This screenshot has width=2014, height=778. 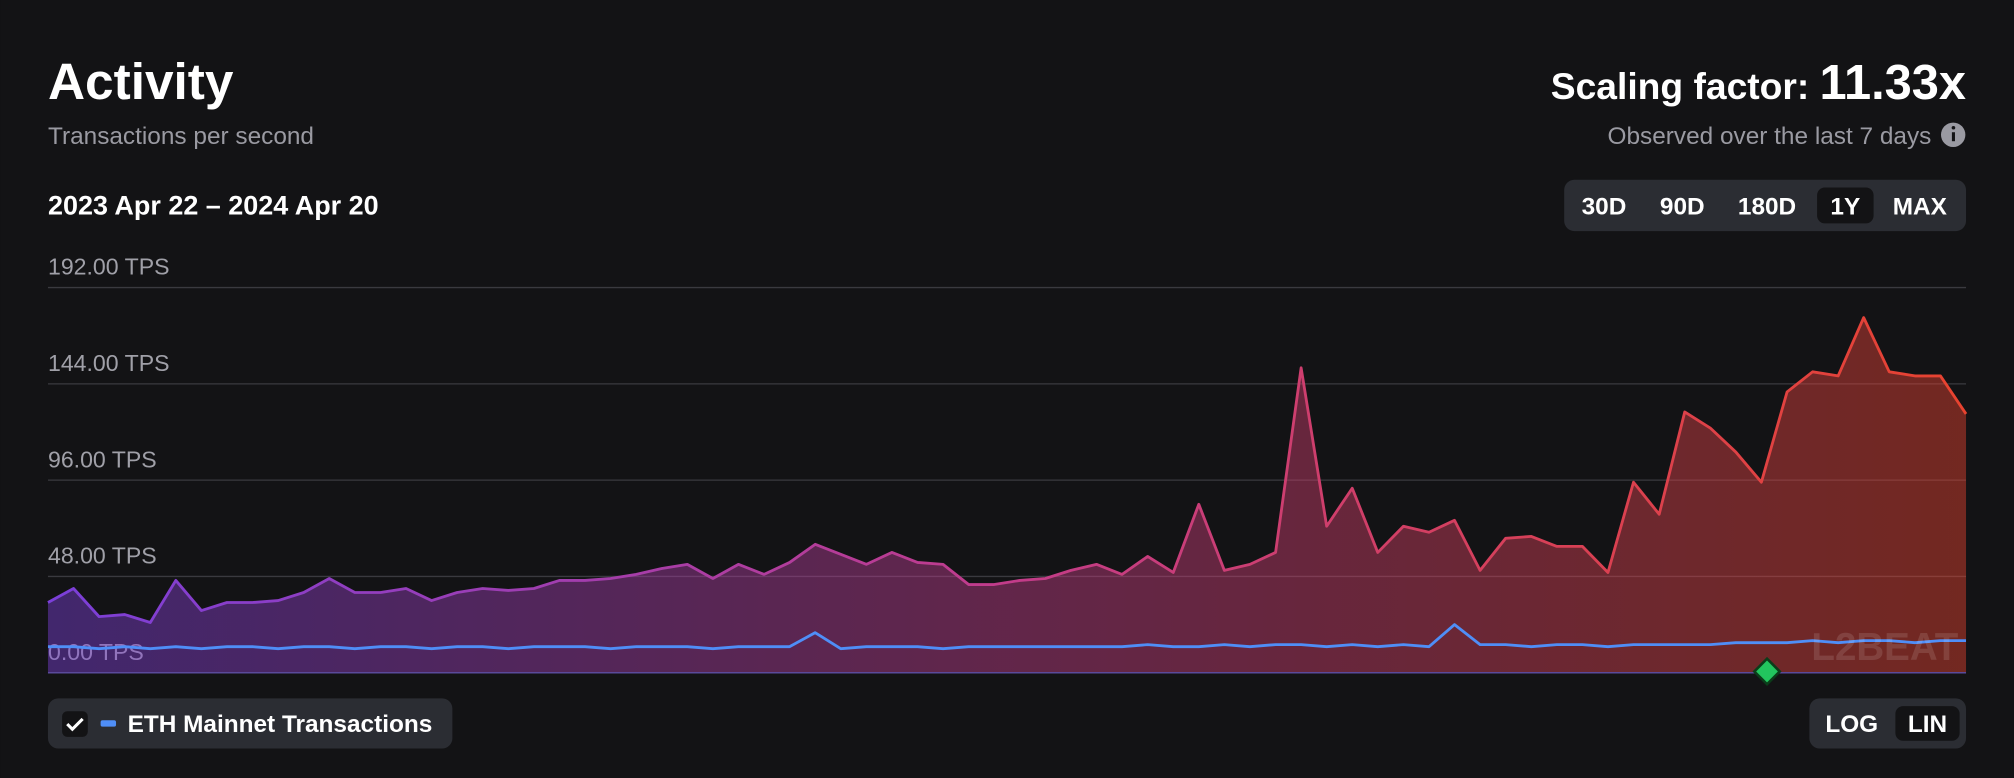 I want to click on date-range: 2023 Apr 22 – 2024 Apr 20, so click(x=213, y=205).